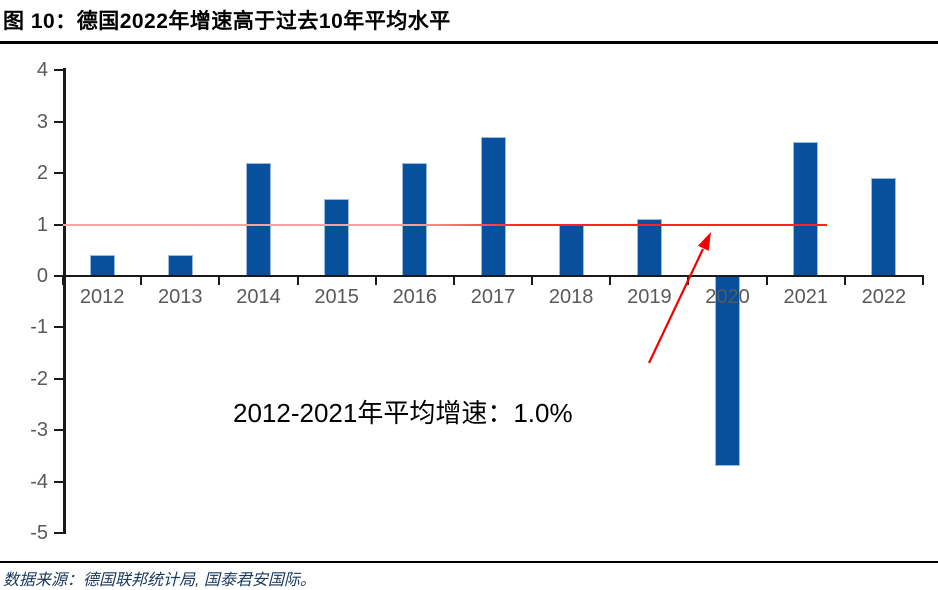 This screenshot has height=590, width=938. What do you see at coordinates (42, 70) in the screenshot?
I see `y-axis-tick-label: 4` at bounding box center [42, 70].